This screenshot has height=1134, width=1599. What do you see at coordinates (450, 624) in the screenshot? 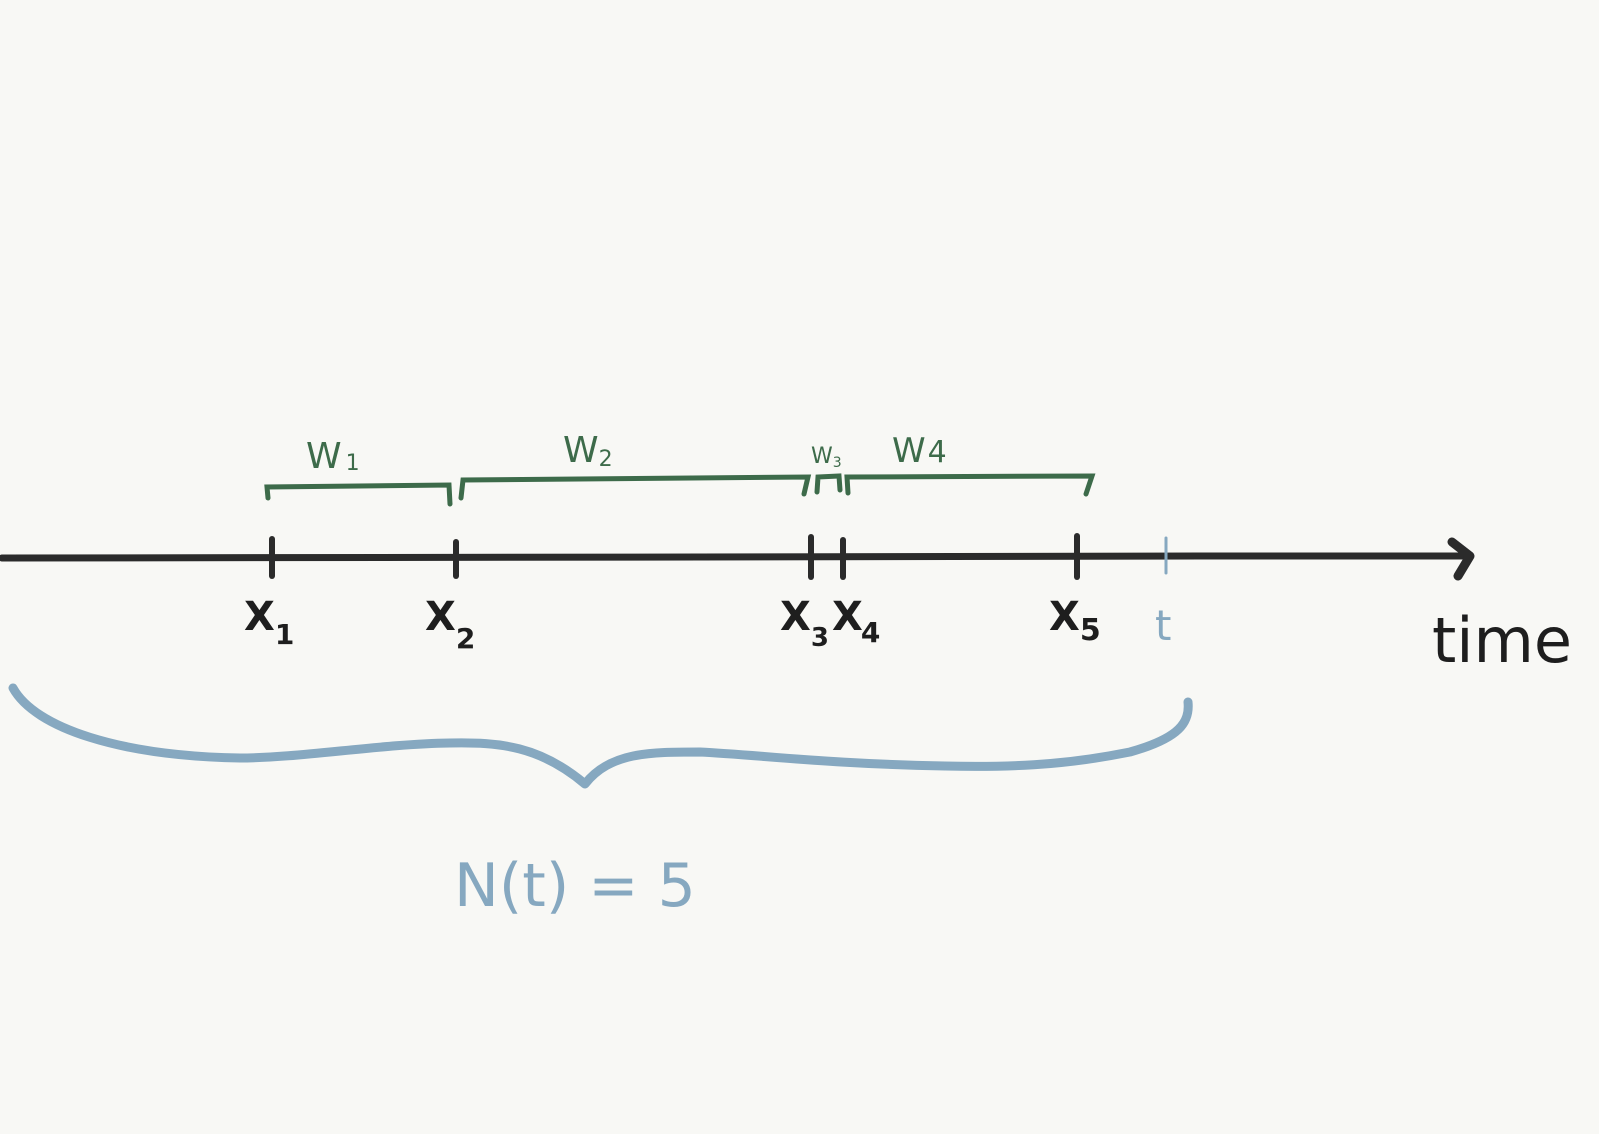
I see `arrival-label-x2: X2` at bounding box center [450, 624].